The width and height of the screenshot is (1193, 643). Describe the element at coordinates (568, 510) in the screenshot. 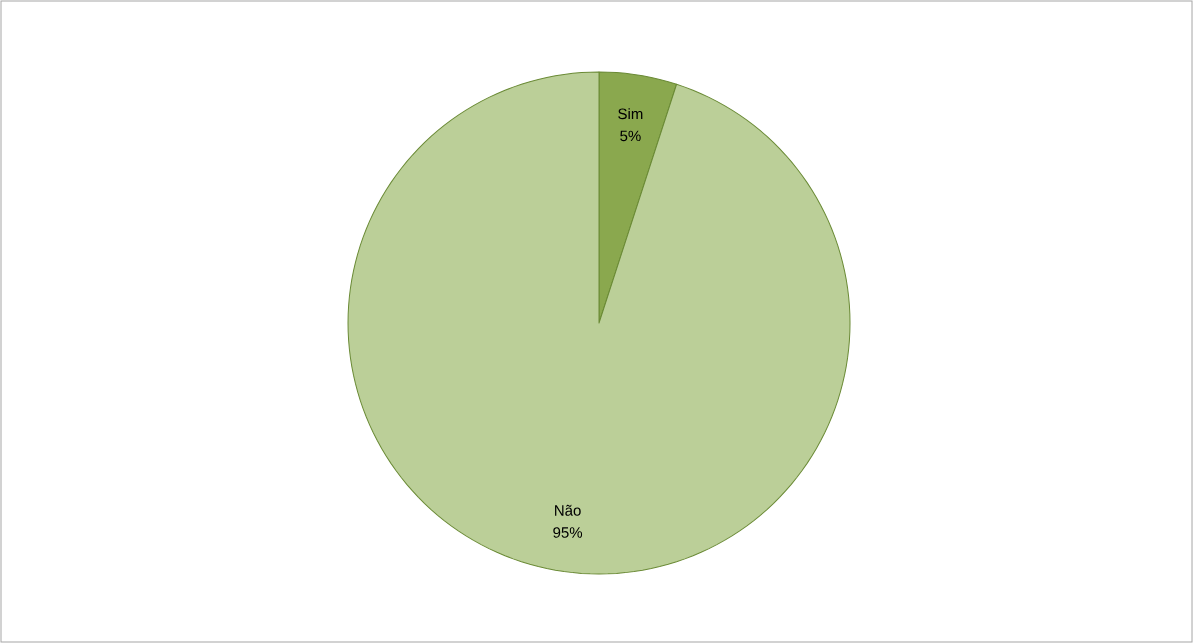

I see `slice-label: Não` at that location.